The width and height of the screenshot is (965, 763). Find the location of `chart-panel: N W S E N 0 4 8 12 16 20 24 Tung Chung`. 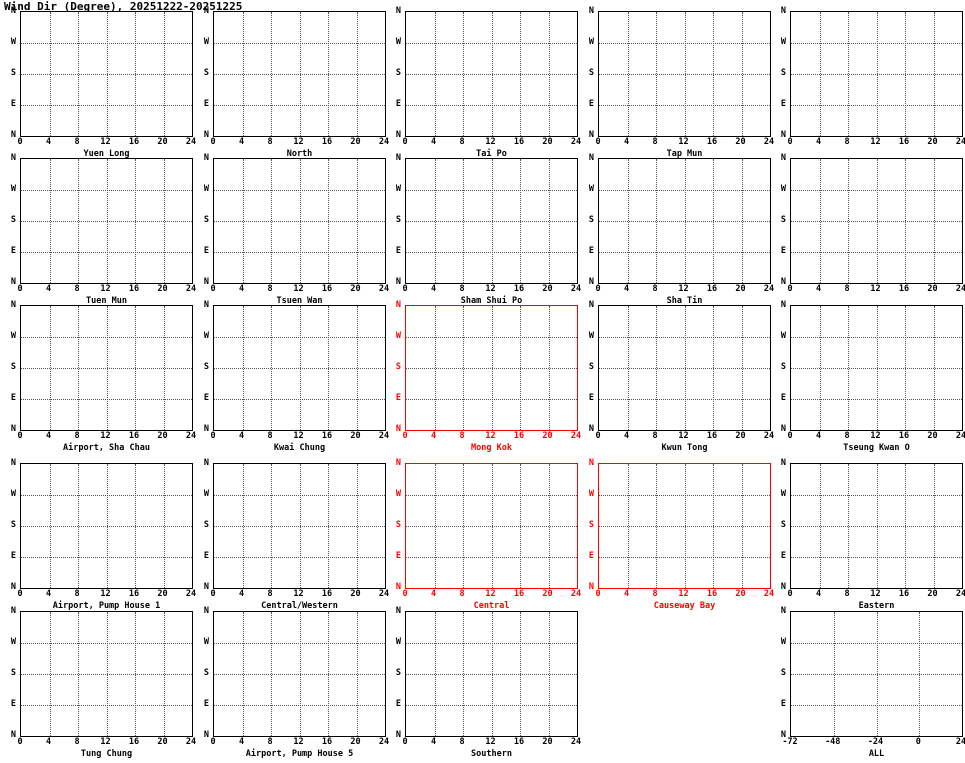

chart-panel: N W S E N 0 4 8 12 16 20 24 Tung Chung is located at coordinates (103, 685).